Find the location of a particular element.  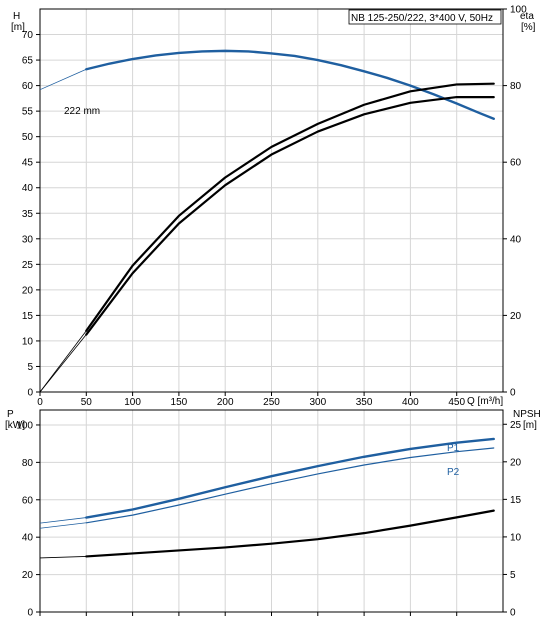

p1-left-tick-label: 80 is located at coordinates (28, 463).